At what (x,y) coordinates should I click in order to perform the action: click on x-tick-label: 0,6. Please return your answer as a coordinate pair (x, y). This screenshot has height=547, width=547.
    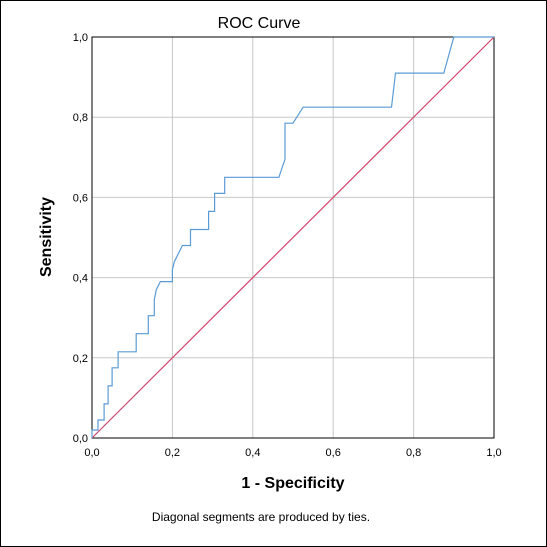
    Looking at the image, I should click on (333, 453).